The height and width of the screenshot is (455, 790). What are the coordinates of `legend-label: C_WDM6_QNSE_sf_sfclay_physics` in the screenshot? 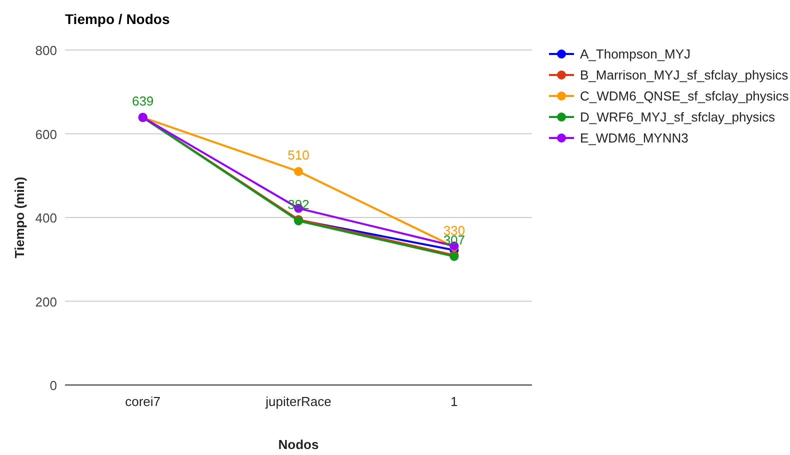 It's located at (685, 96).